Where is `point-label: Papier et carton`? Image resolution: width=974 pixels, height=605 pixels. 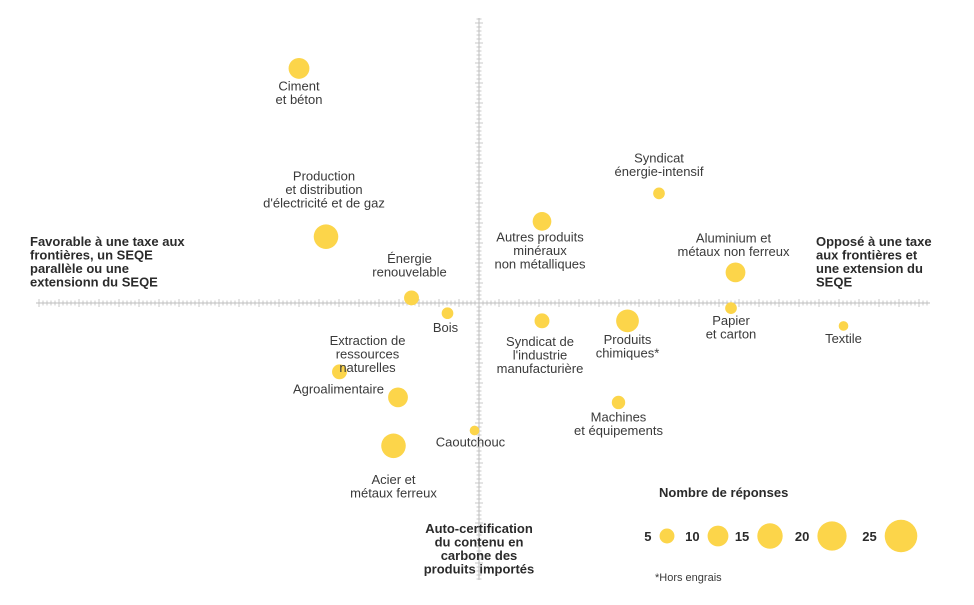 point-label: Papier et carton is located at coordinates (731, 327).